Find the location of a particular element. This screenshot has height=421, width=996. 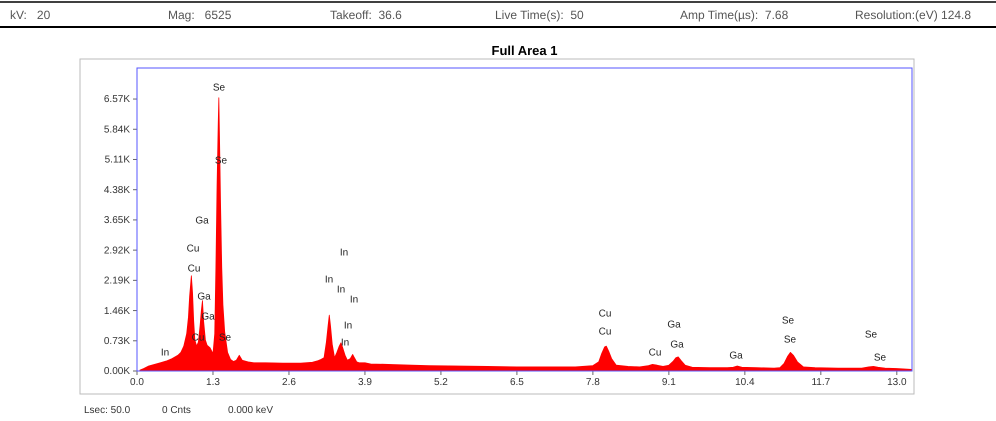

text: Mag: 6525 is located at coordinates (200, 15).